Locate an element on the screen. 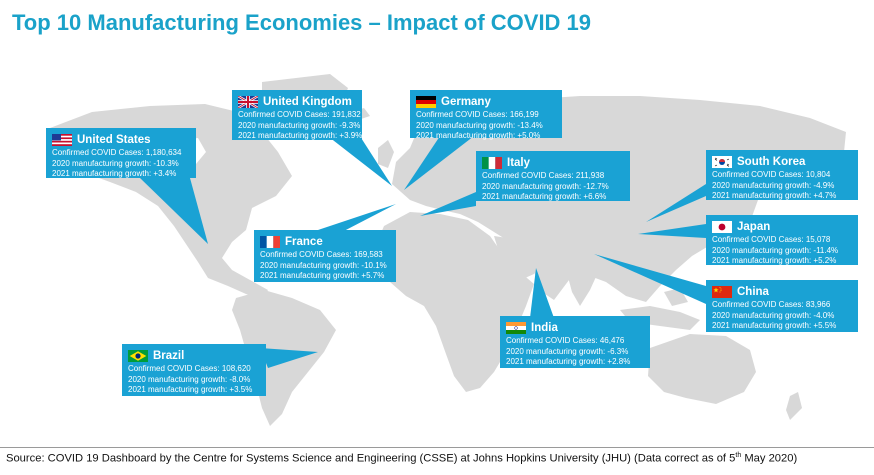  growth-2020-line: 2020 manufacturing growth: -11.4% is located at coordinates (775, 250).